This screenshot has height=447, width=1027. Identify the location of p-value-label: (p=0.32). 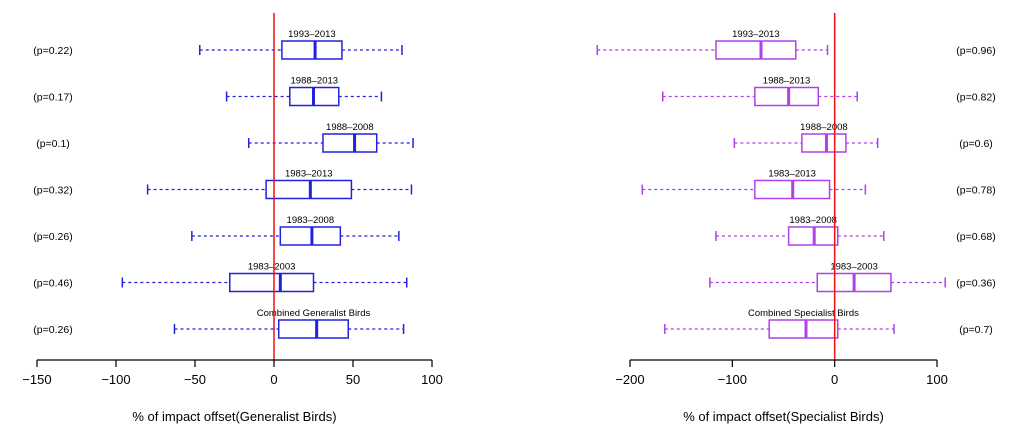
(52, 191).